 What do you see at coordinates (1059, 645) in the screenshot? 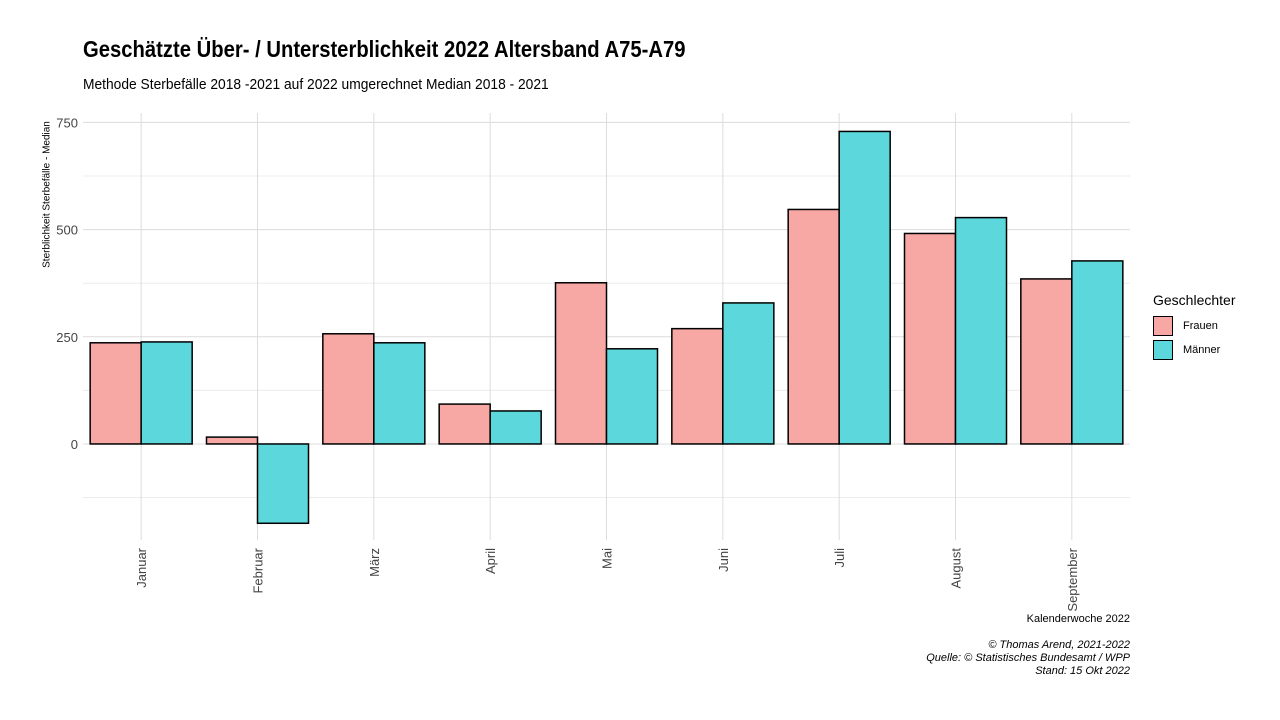
I see `caption-author: © Thomas Arend, 2021-2022` at bounding box center [1059, 645].